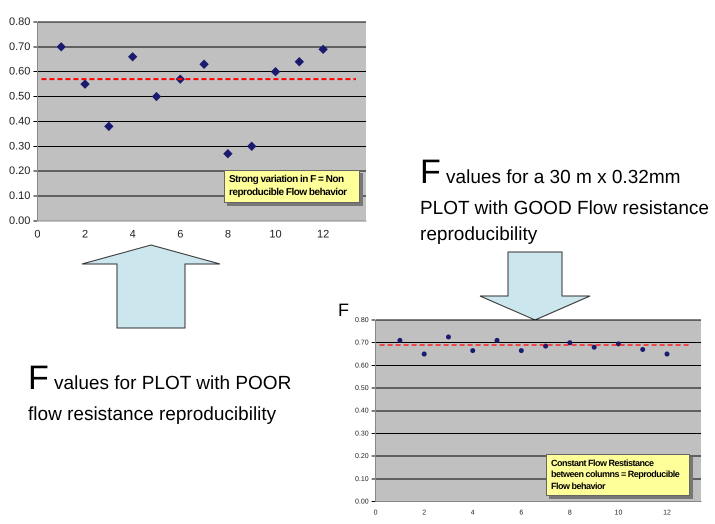  What do you see at coordinates (19, 46) in the screenshot?
I see `y-tick-label: 0.70` at bounding box center [19, 46].